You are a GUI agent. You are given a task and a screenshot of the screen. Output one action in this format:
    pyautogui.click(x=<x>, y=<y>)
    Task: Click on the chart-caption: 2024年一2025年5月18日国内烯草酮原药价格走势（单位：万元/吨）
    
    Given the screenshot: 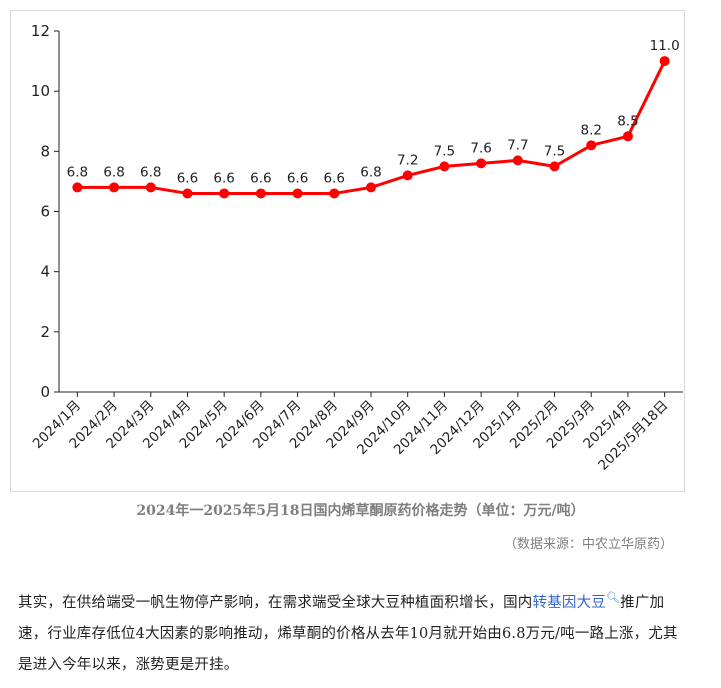 What is the action you would take?
    pyautogui.click(x=360, y=511)
    